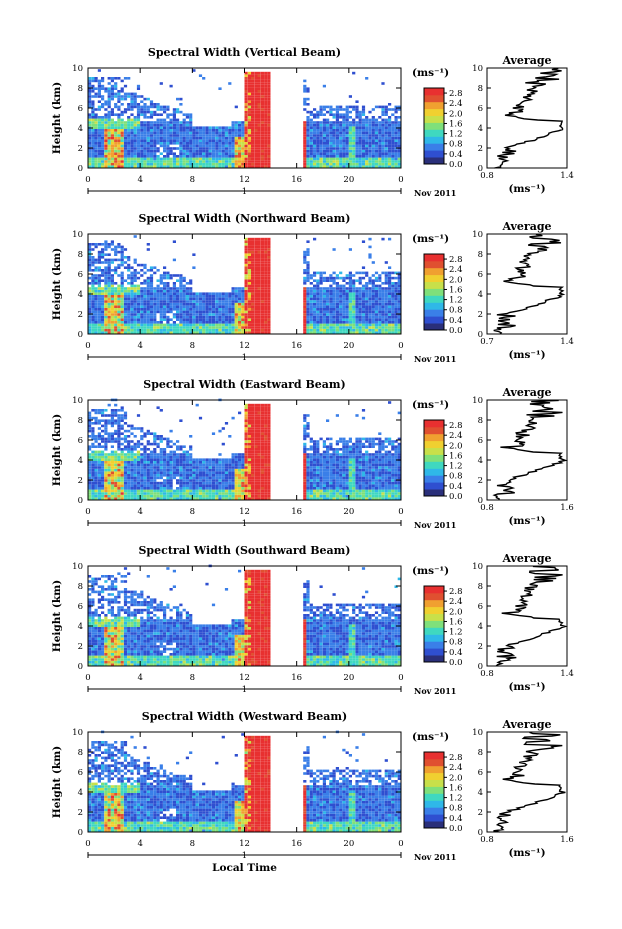 The image size is (622, 929). Describe the element at coordinates (567, 176) in the screenshot. I see `average-x-tick-label: 1.4` at that location.